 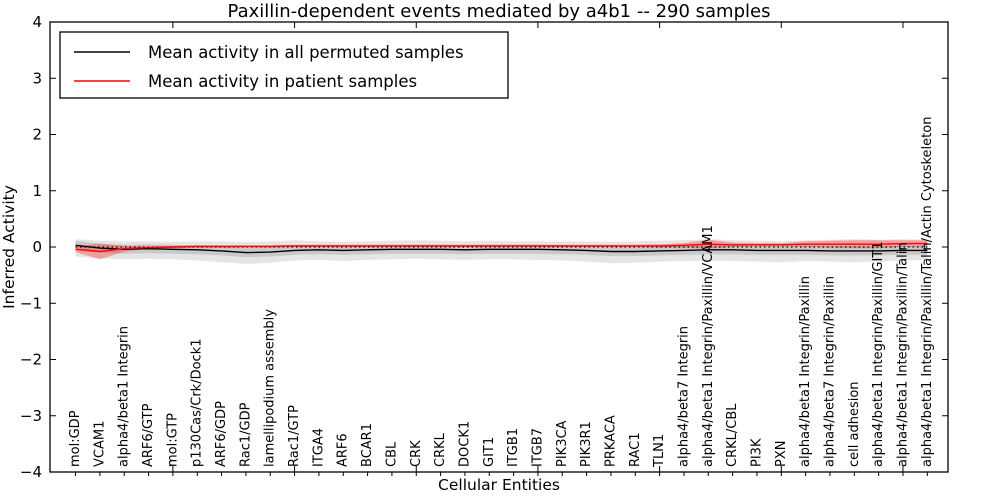 I want to click on y-tick-label: 2, so click(x=37, y=135).